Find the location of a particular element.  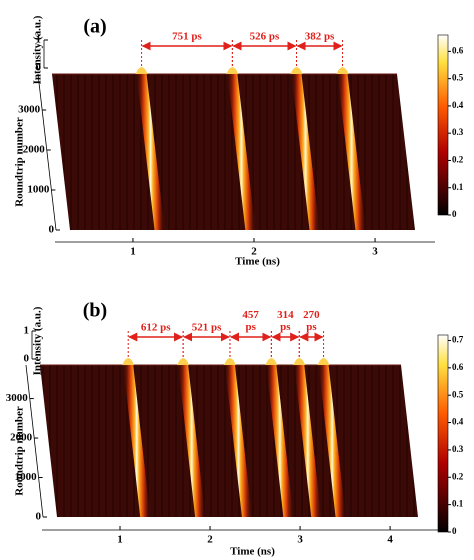

interval-label: 751 ps is located at coordinates (187, 37).